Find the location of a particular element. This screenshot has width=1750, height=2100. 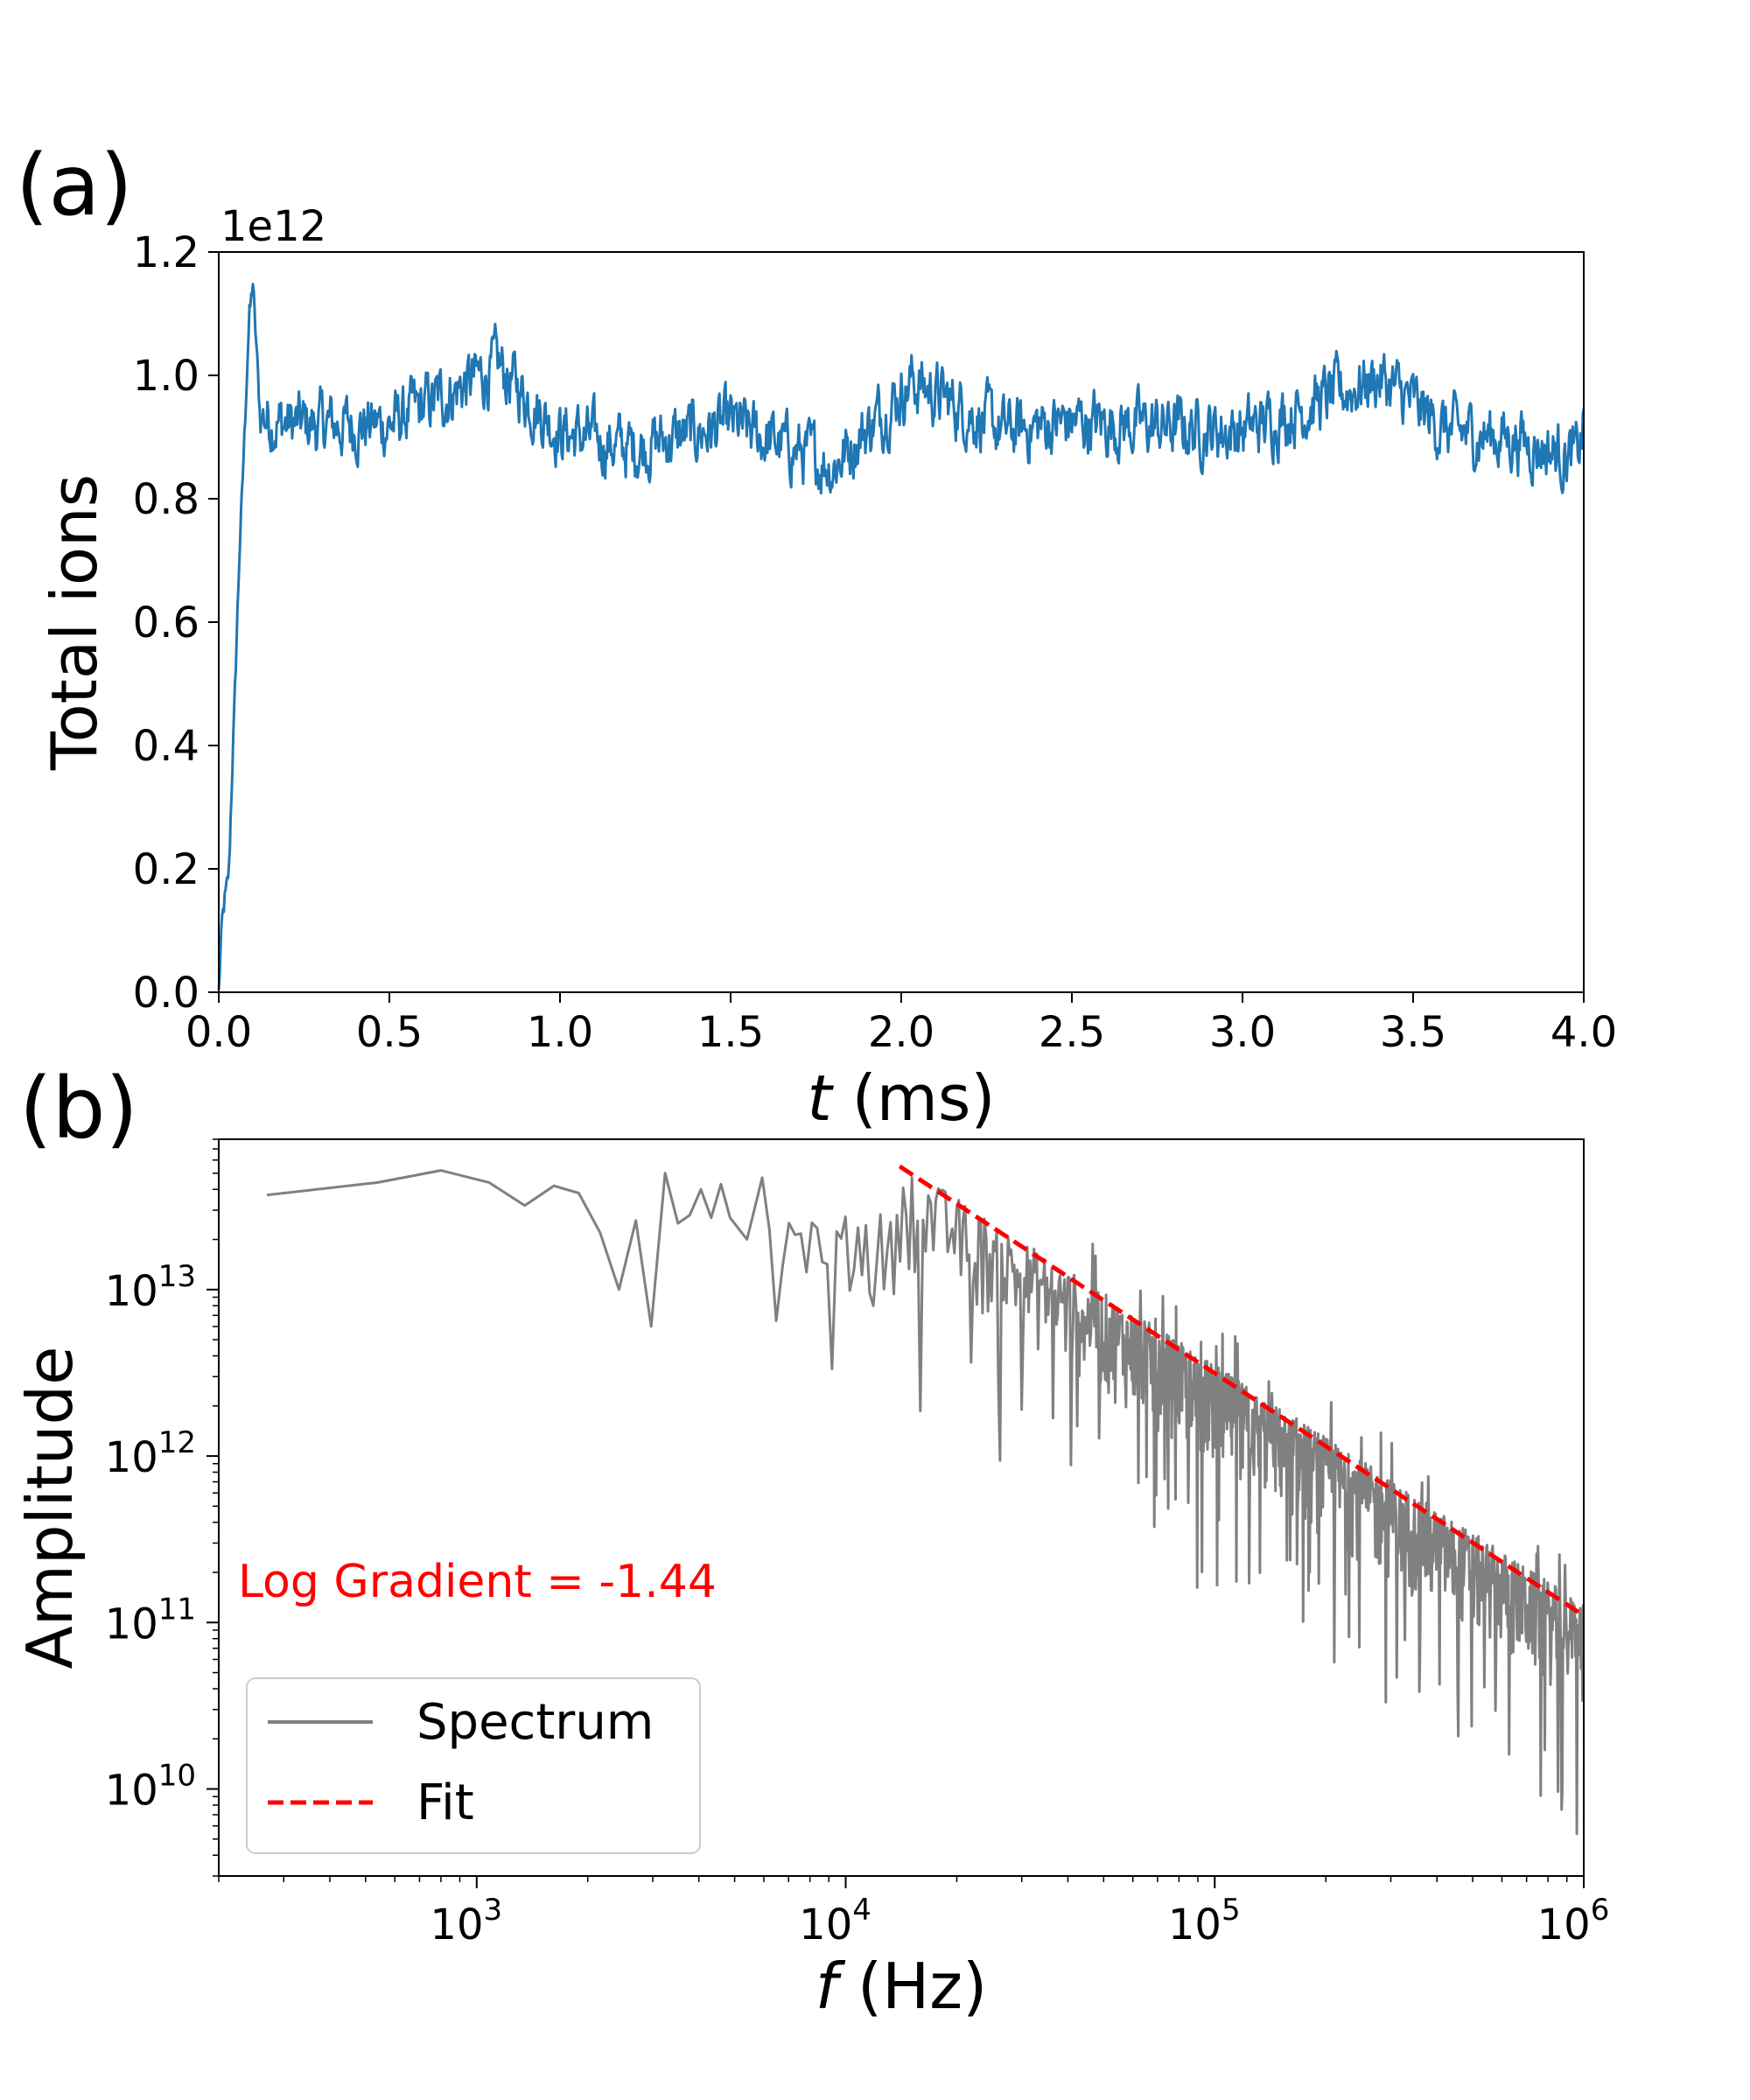

panel-b-xlabel-unit: (Hz) is located at coordinates (912, 1986).